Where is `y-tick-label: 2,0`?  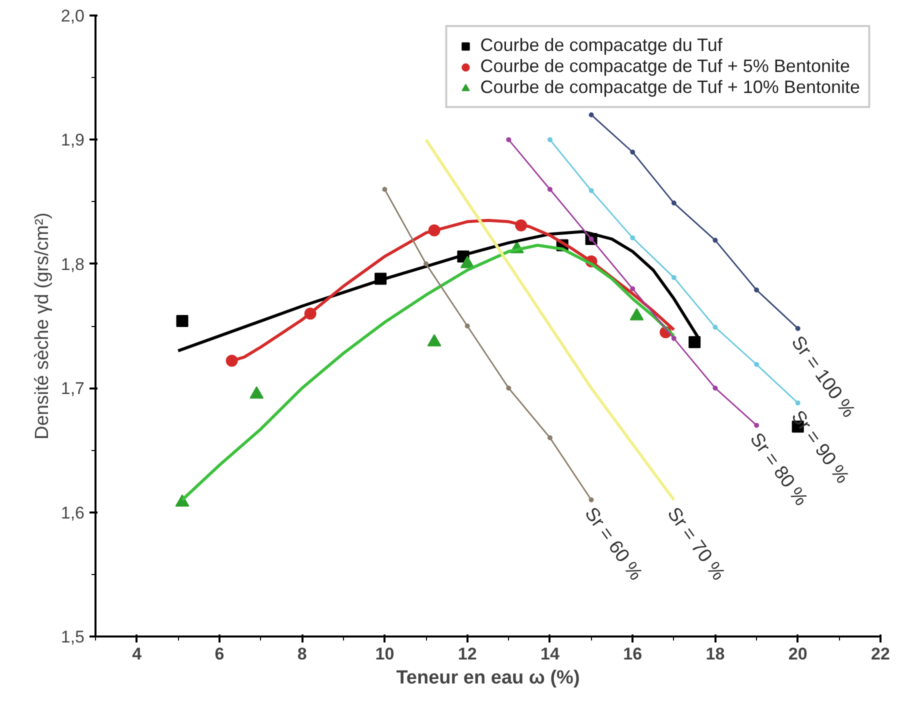 y-tick-label: 2,0 is located at coordinates (72, 16).